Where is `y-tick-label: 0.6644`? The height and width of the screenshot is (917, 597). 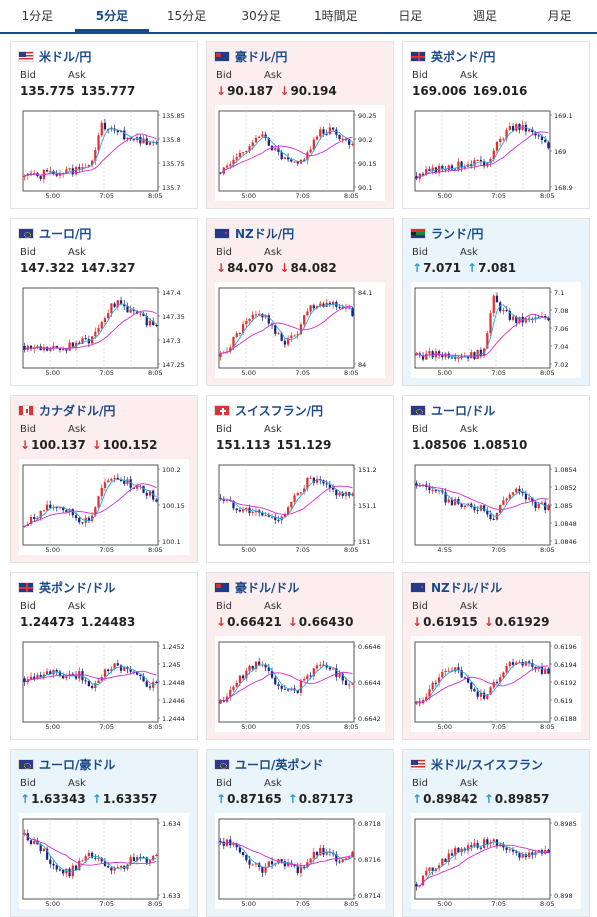
y-tick-label: 0.6644 is located at coordinates (369, 683).